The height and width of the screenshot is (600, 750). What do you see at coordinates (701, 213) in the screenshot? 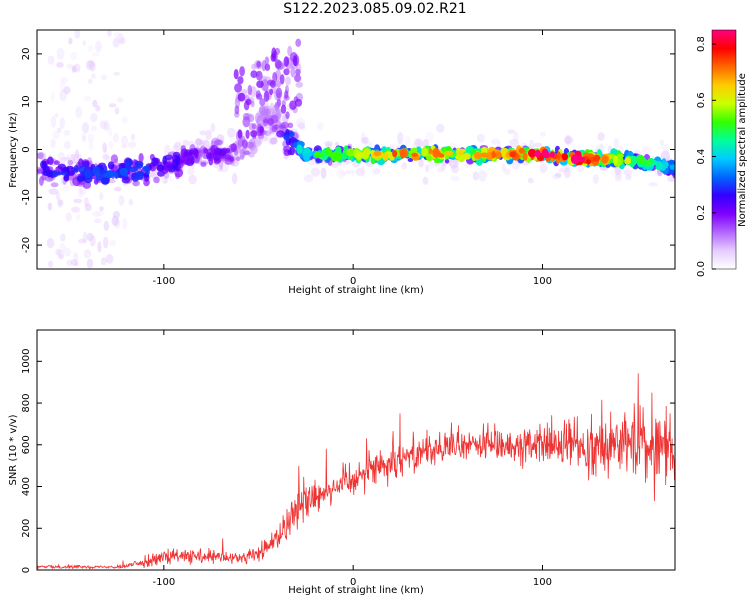
I see `colorbar-tick-label: 0.2` at bounding box center [701, 213].